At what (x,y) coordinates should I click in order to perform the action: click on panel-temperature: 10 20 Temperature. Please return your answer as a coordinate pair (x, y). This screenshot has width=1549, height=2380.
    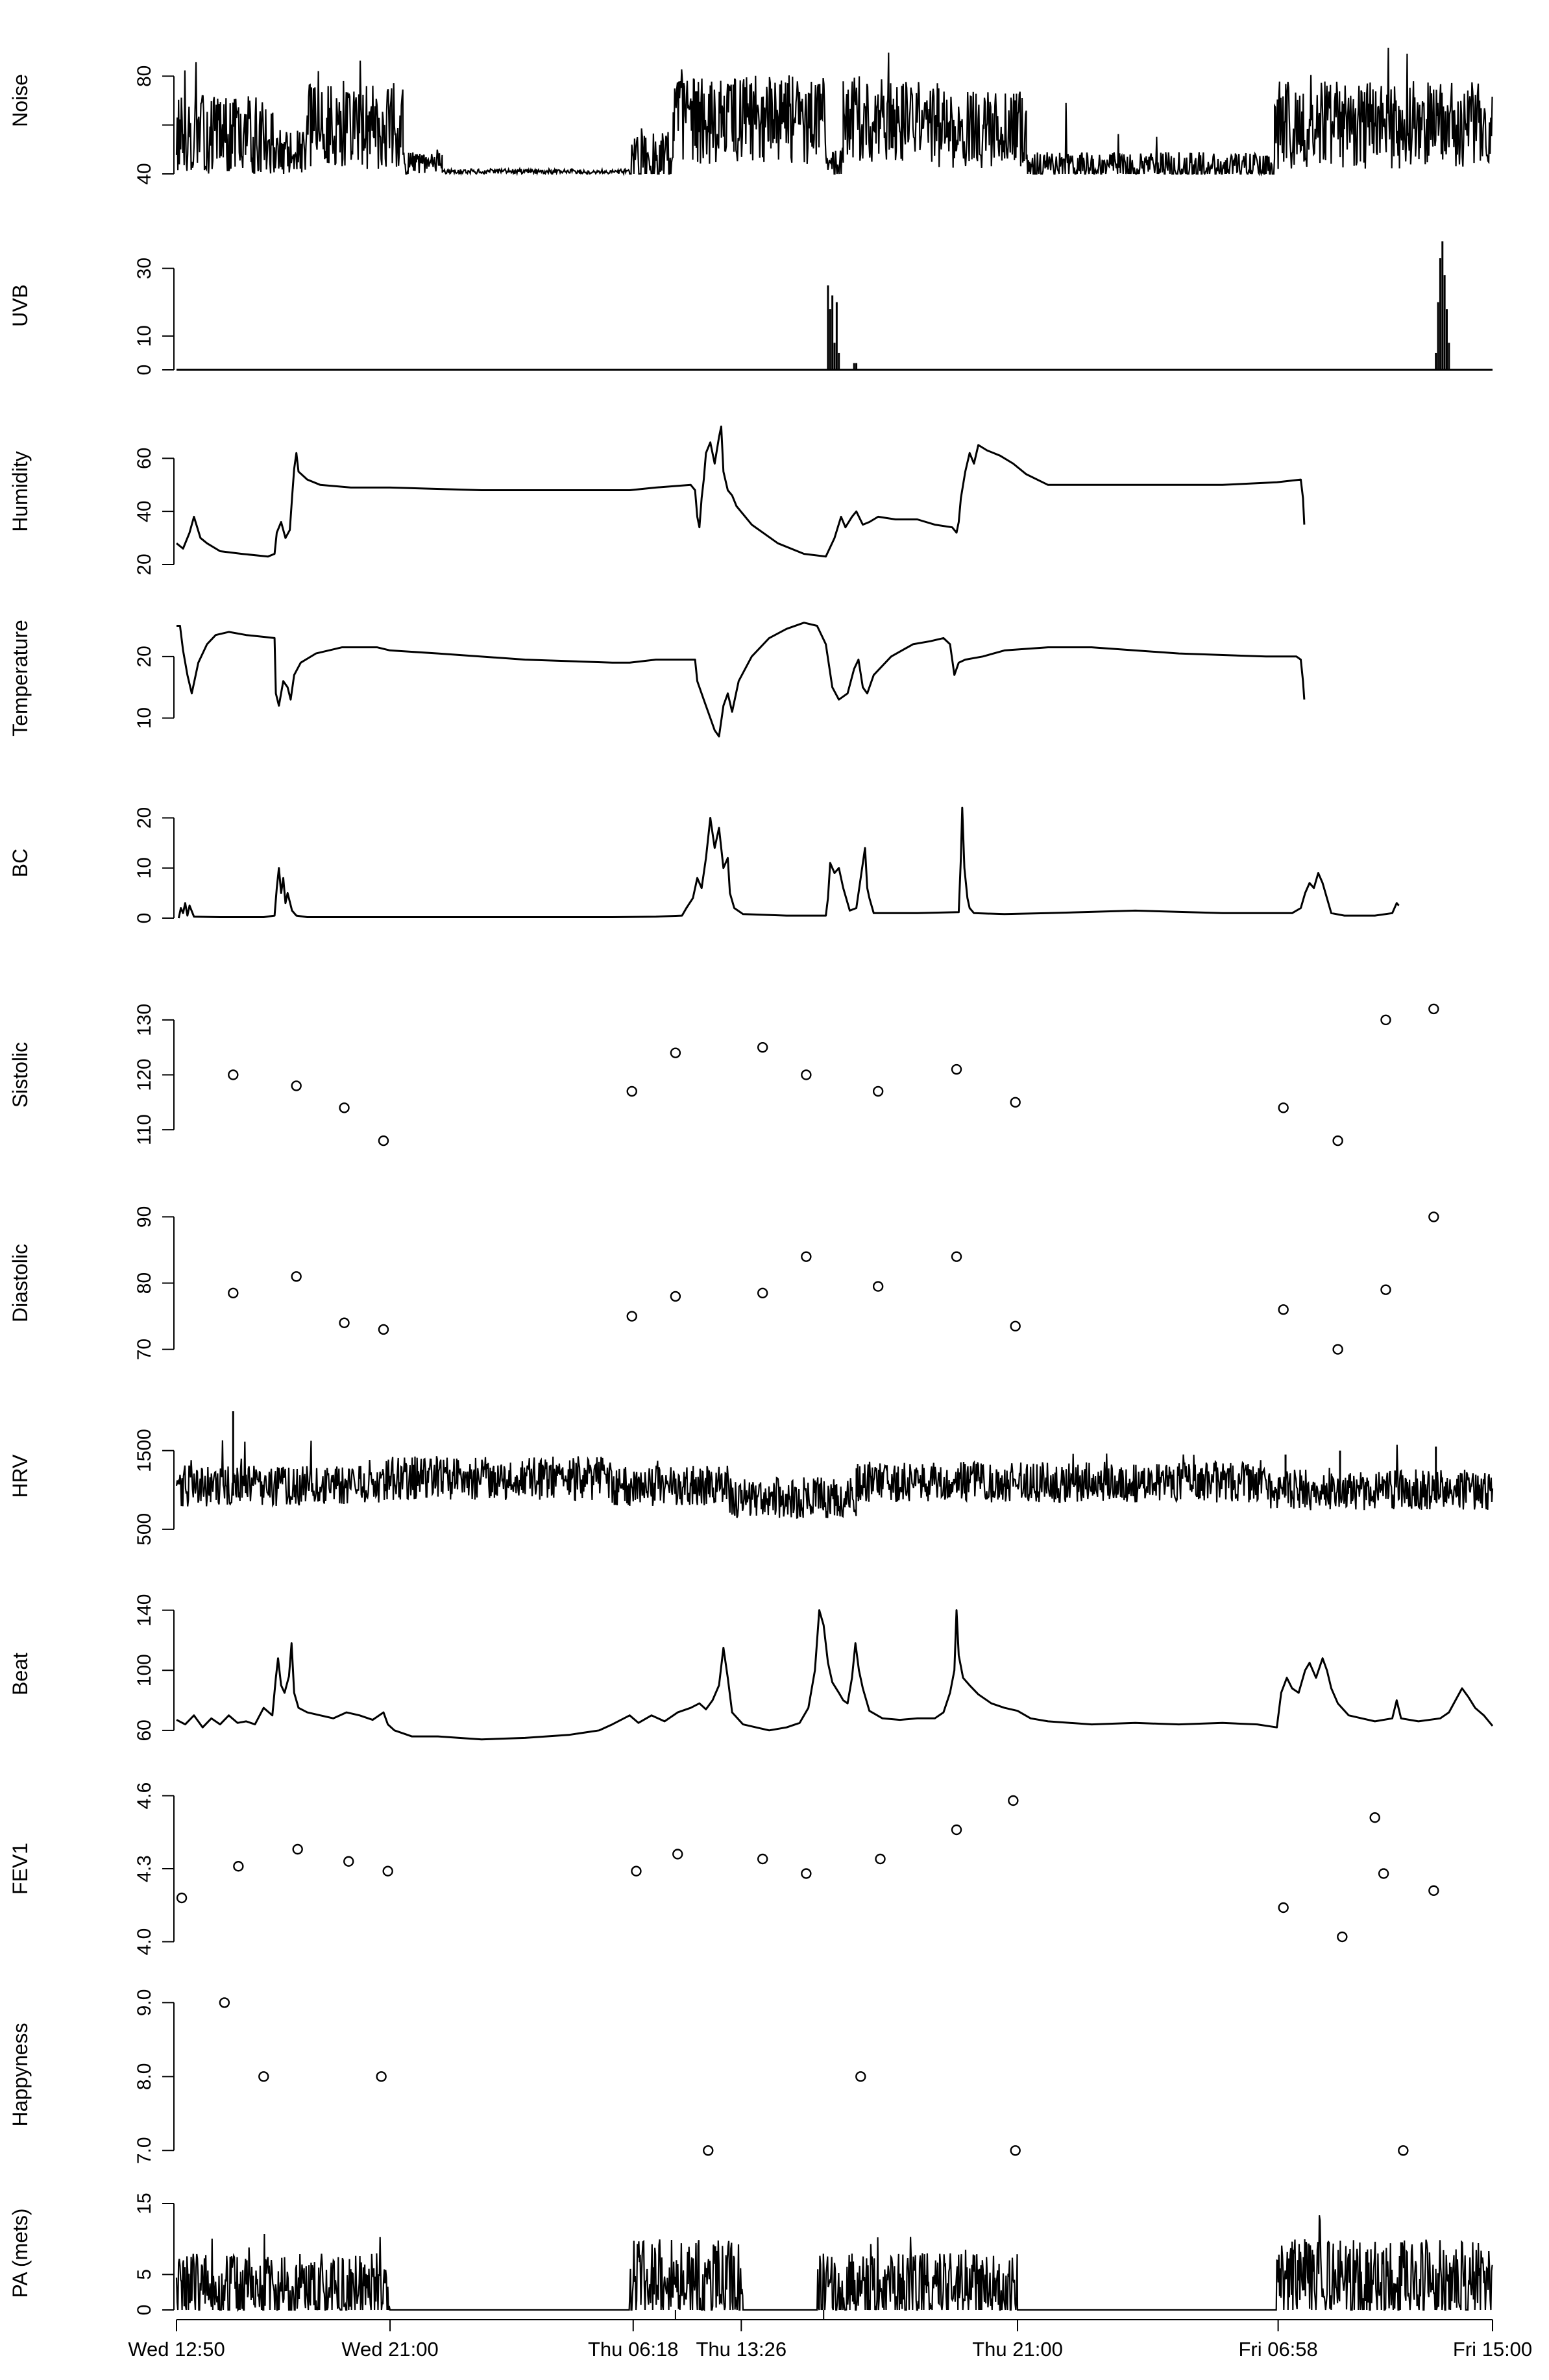
    Looking at the image, I should click on (657, 679).